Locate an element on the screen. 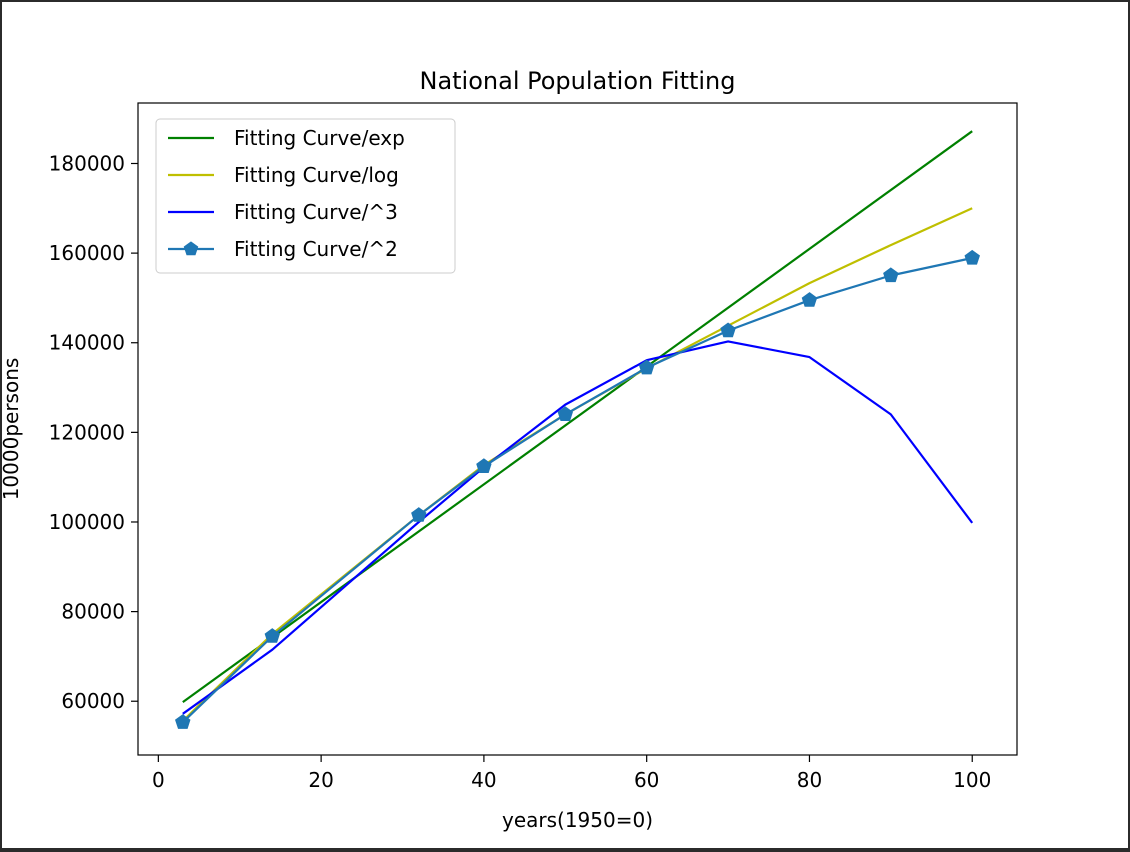  y-tick-label: 120000 is located at coordinates (87, 432).